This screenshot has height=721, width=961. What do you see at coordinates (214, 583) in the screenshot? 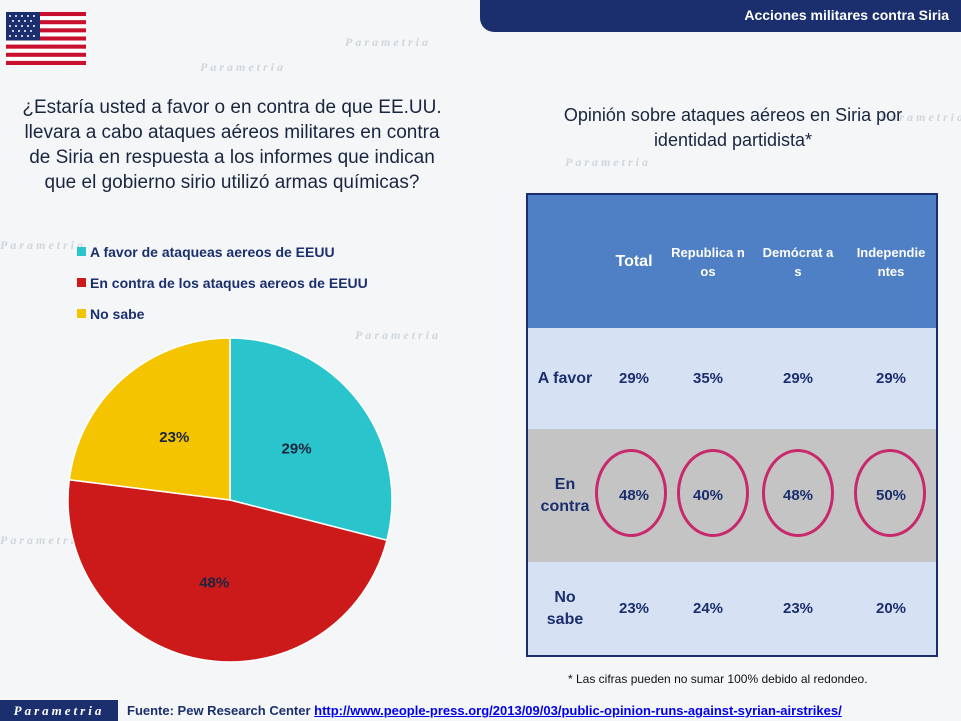
I see `pie-label-en-contra: 48%` at bounding box center [214, 583].